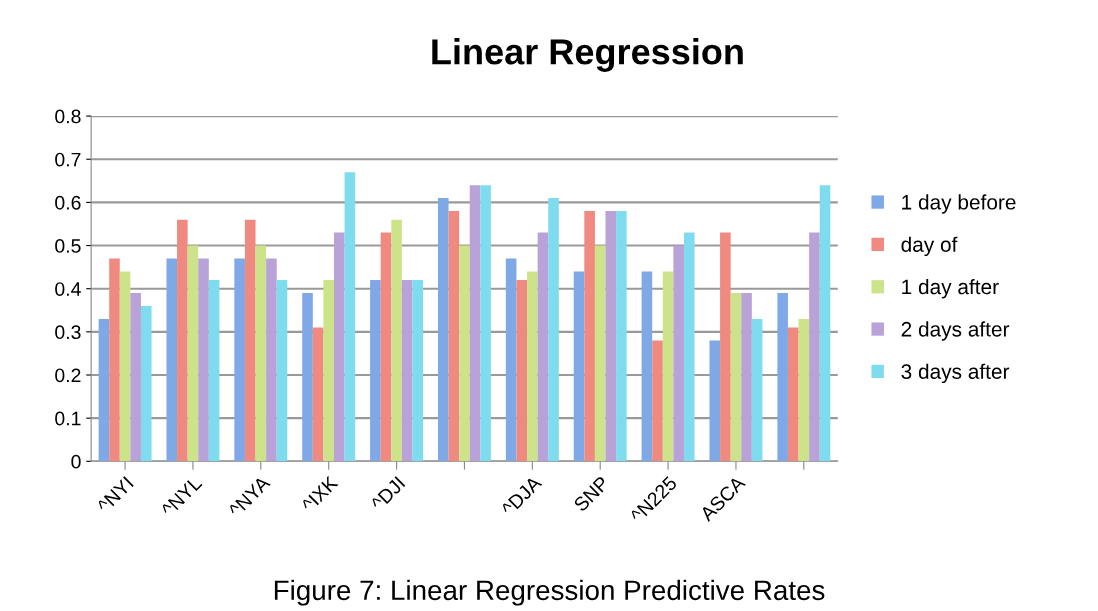  I want to click on legend-label: 2 days after, so click(955, 331).